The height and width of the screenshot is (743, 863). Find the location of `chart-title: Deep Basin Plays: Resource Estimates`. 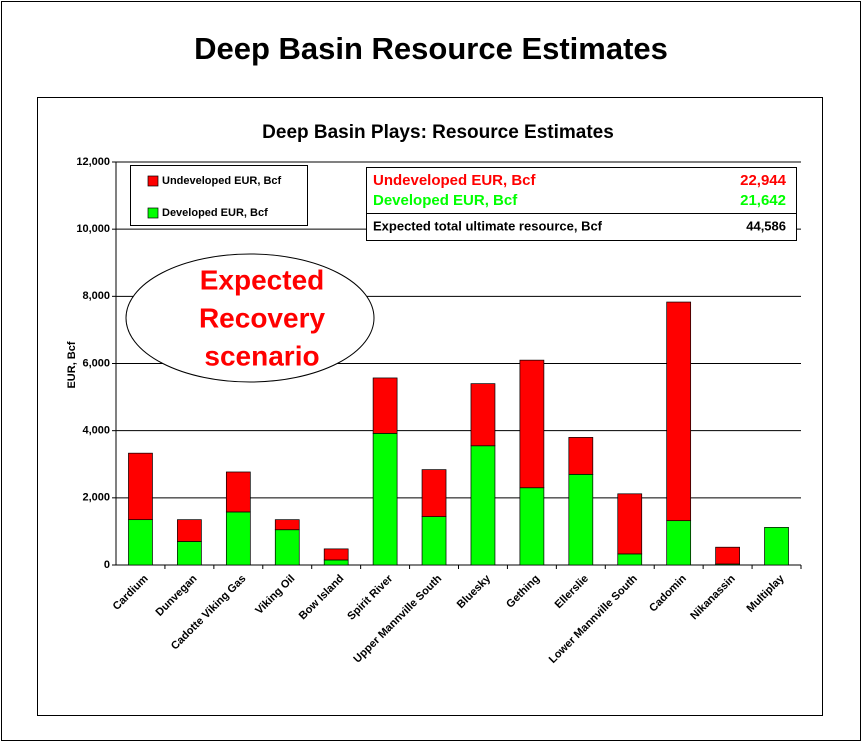

chart-title: Deep Basin Plays: Resource Estimates is located at coordinates (438, 132).